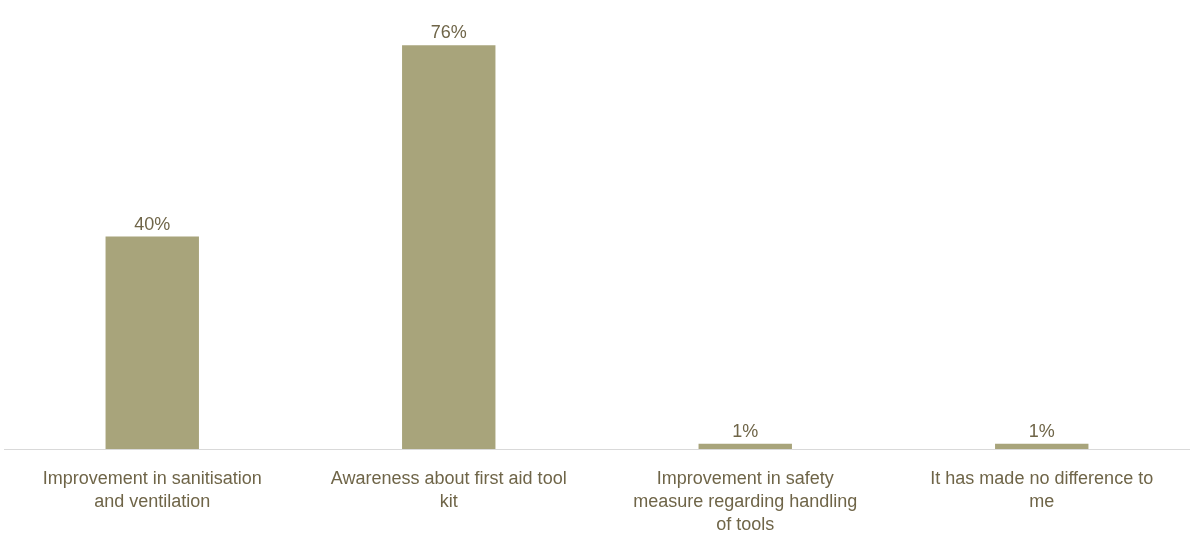 The width and height of the screenshot is (1190, 550). I want to click on x-tick-label: It has made no difference to me, so click(1042, 489).